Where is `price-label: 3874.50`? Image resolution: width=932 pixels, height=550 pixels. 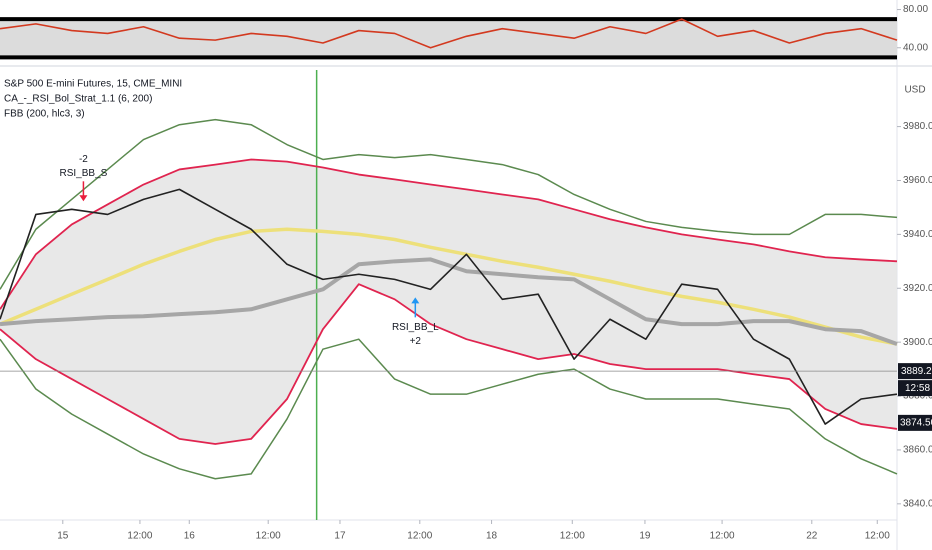
price-label: 3874.50 is located at coordinates (916, 423).